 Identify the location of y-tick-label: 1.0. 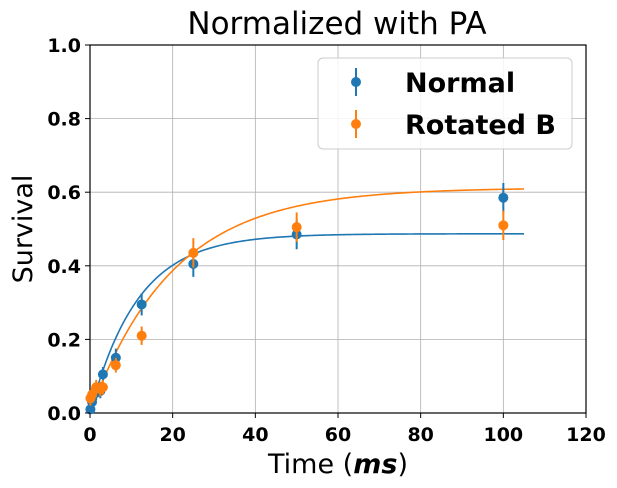
(64, 46).